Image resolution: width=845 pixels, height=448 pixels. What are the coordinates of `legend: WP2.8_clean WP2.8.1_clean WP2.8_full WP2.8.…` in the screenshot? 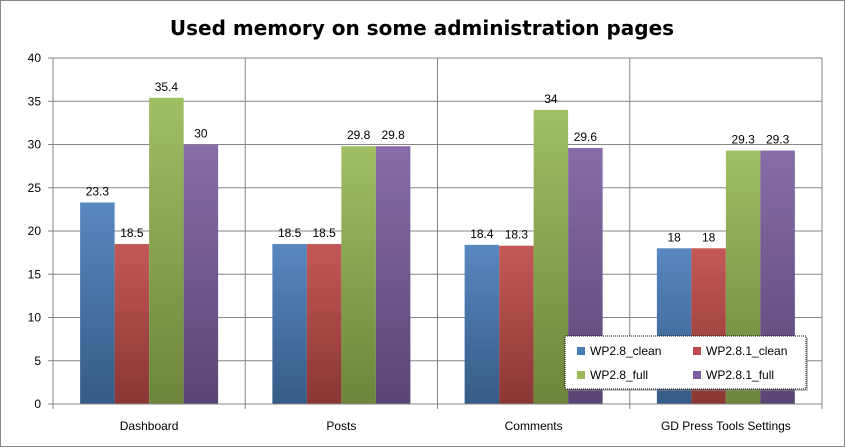 It's located at (686, 363).